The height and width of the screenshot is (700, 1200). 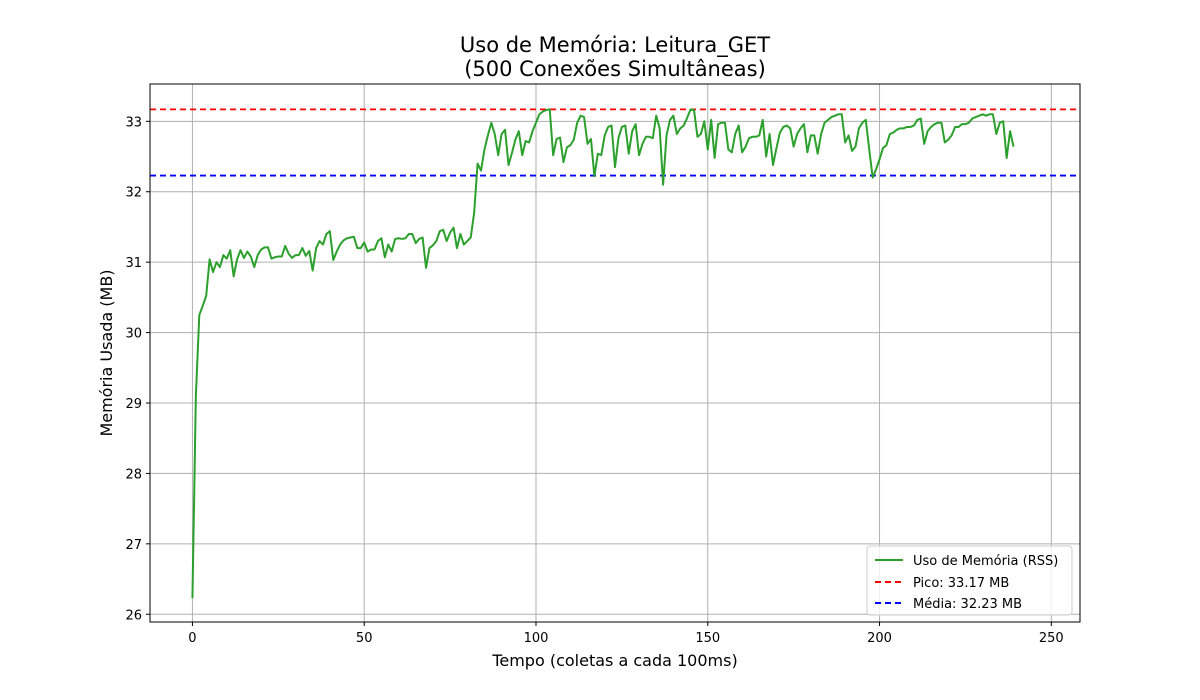 I want to click on chart-title-line2: (500 Conexões Simultâneas), so click(x=615, y=69).